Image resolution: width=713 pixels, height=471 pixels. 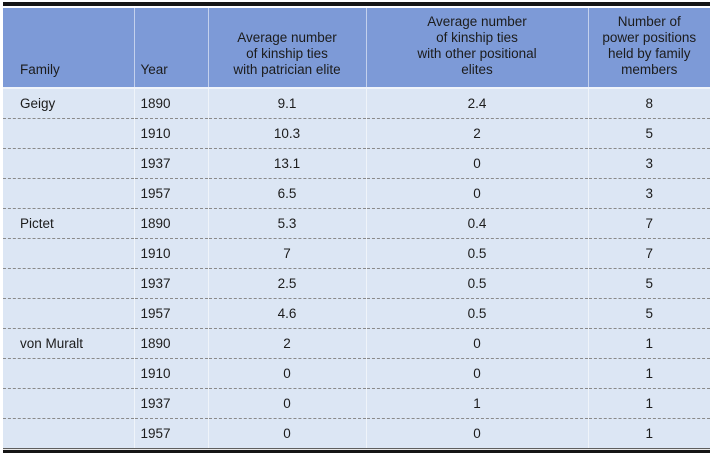 What do you see at coordinates (69, 222) in the screenshot?
I see `family-cell: Pictet` at bounding box center [69, 222].